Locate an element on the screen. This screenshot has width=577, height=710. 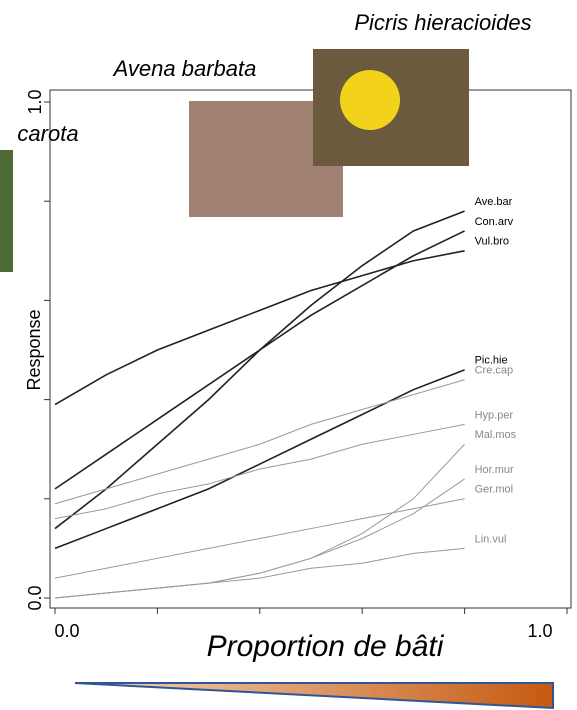
series-label: Ger.mol is located at coordinates (494, 490).